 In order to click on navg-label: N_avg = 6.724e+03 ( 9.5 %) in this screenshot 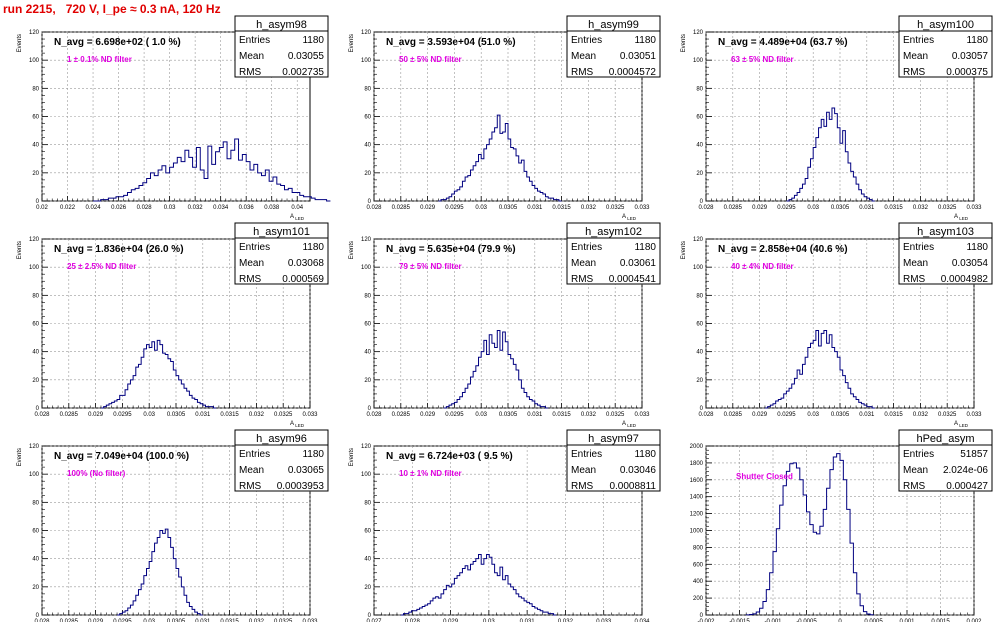, I will do `click(449, 456)`.